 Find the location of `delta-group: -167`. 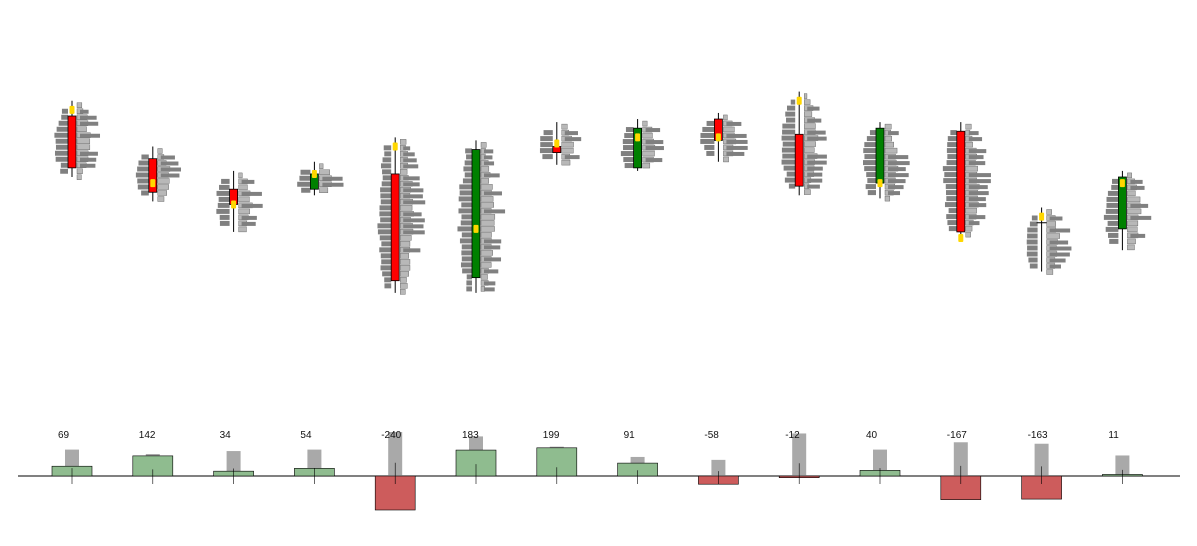

delta-group: -167 is located at coordinates (961, 465).